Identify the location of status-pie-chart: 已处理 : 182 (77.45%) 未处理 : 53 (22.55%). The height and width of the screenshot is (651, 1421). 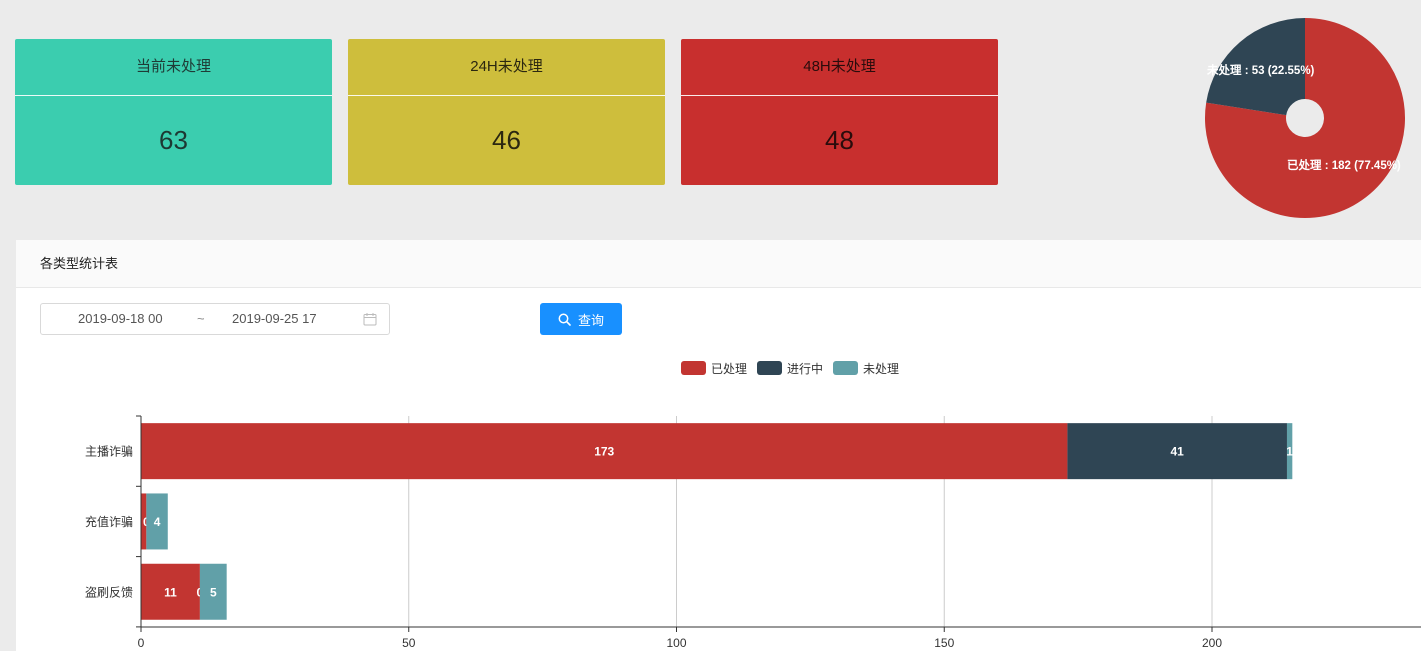
(1305, 118).